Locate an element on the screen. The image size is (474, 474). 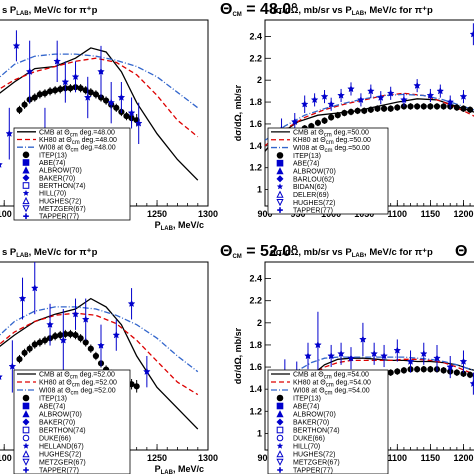
legend-label: CMB at Θcm deg.=50.00 is located at coordinates (331, 133).